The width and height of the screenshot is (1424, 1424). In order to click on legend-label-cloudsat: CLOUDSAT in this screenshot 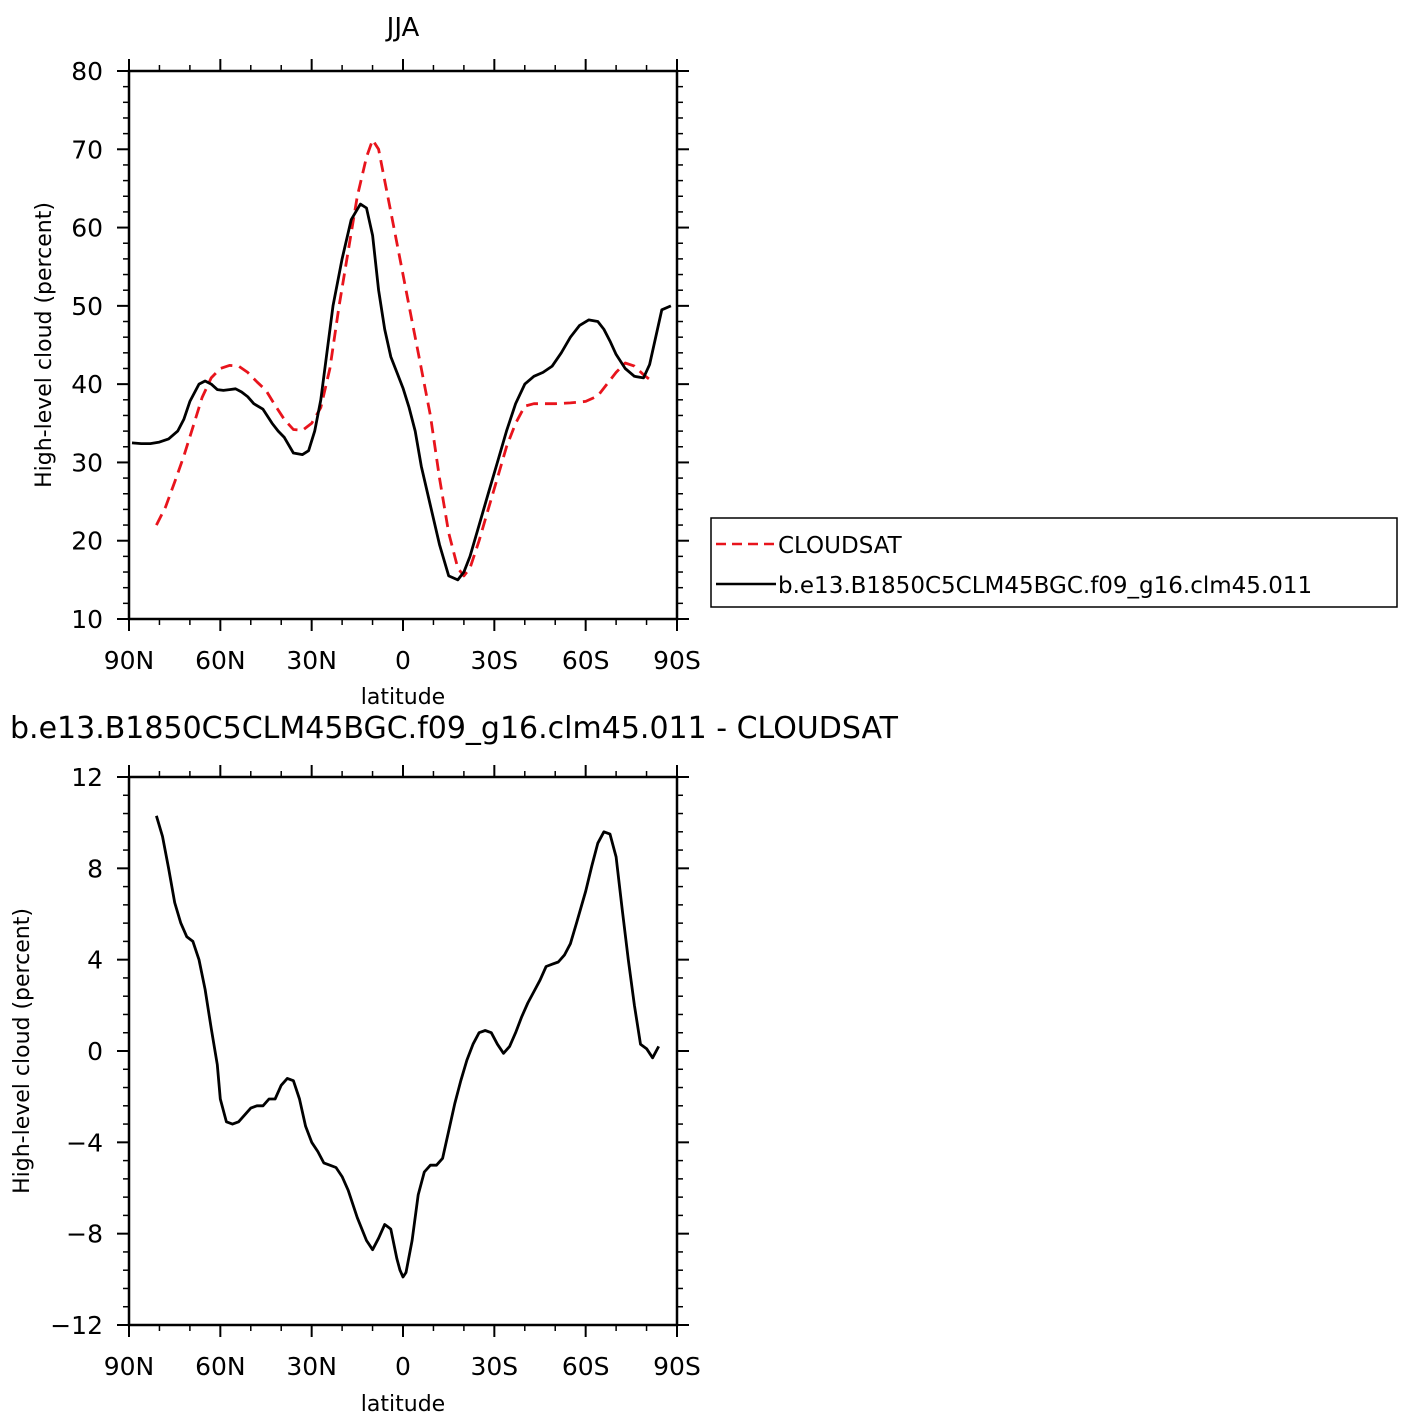, I will do `click(840, 546)`.